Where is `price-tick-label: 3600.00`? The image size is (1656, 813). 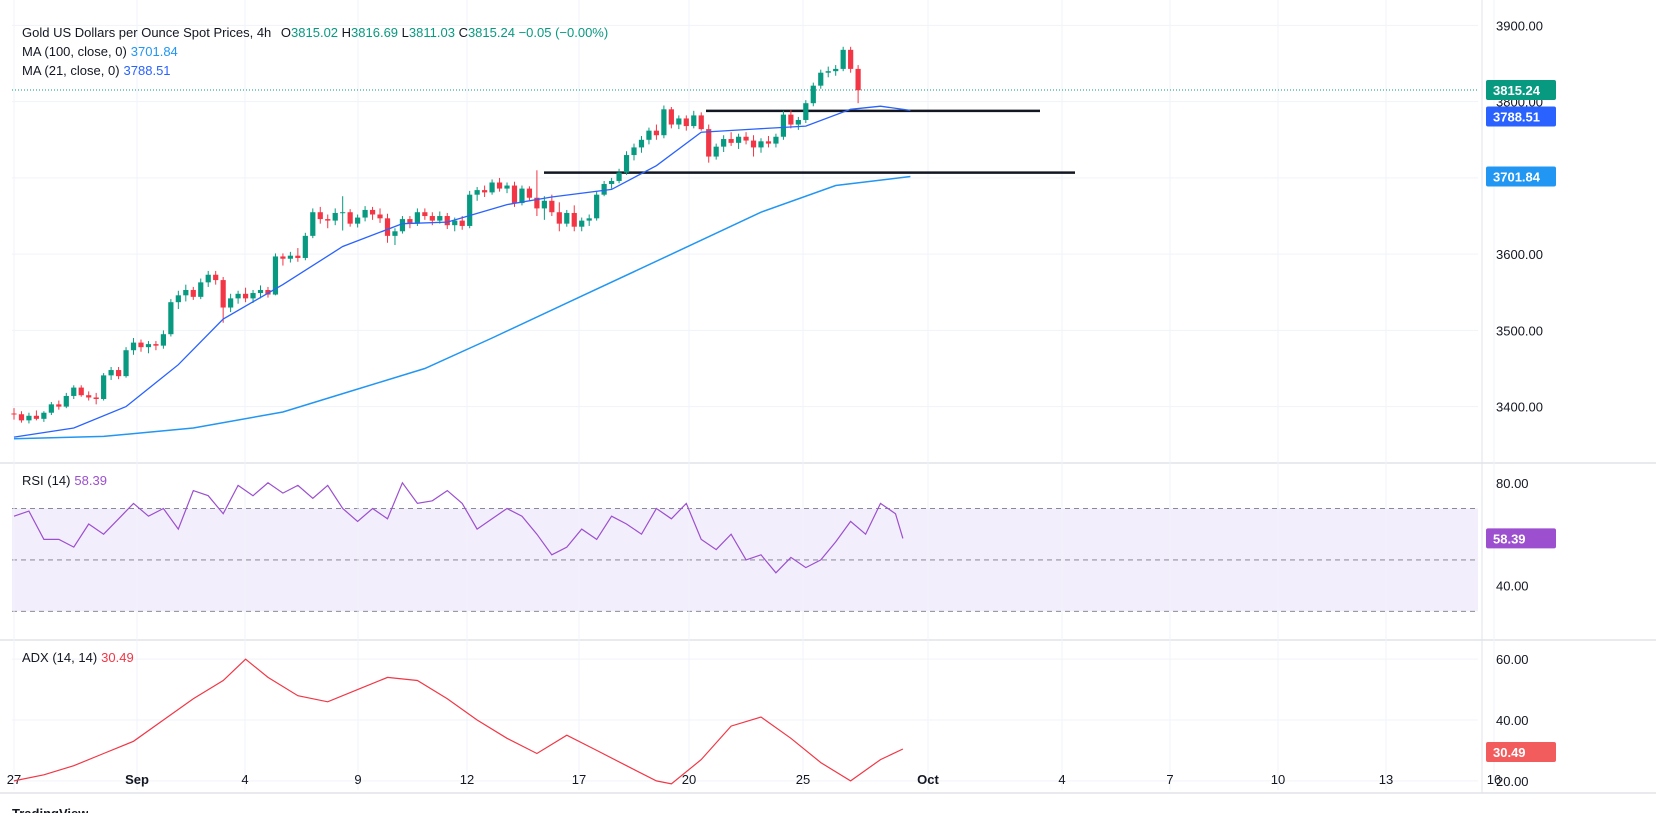
price-tick-label: 3600.00 is located at coordinates (1519, 254).